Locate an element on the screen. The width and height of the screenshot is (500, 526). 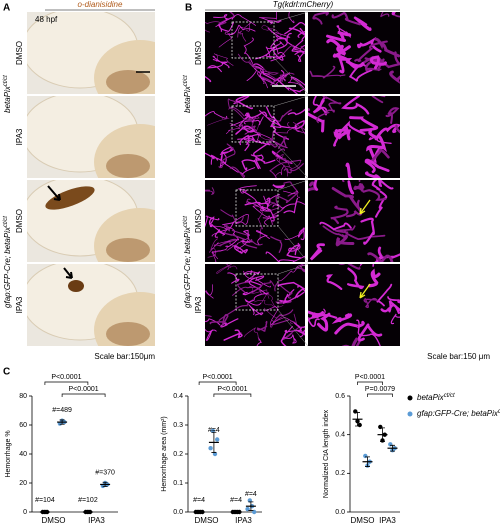
fluorescence-image is located at coordinates (255, 137).